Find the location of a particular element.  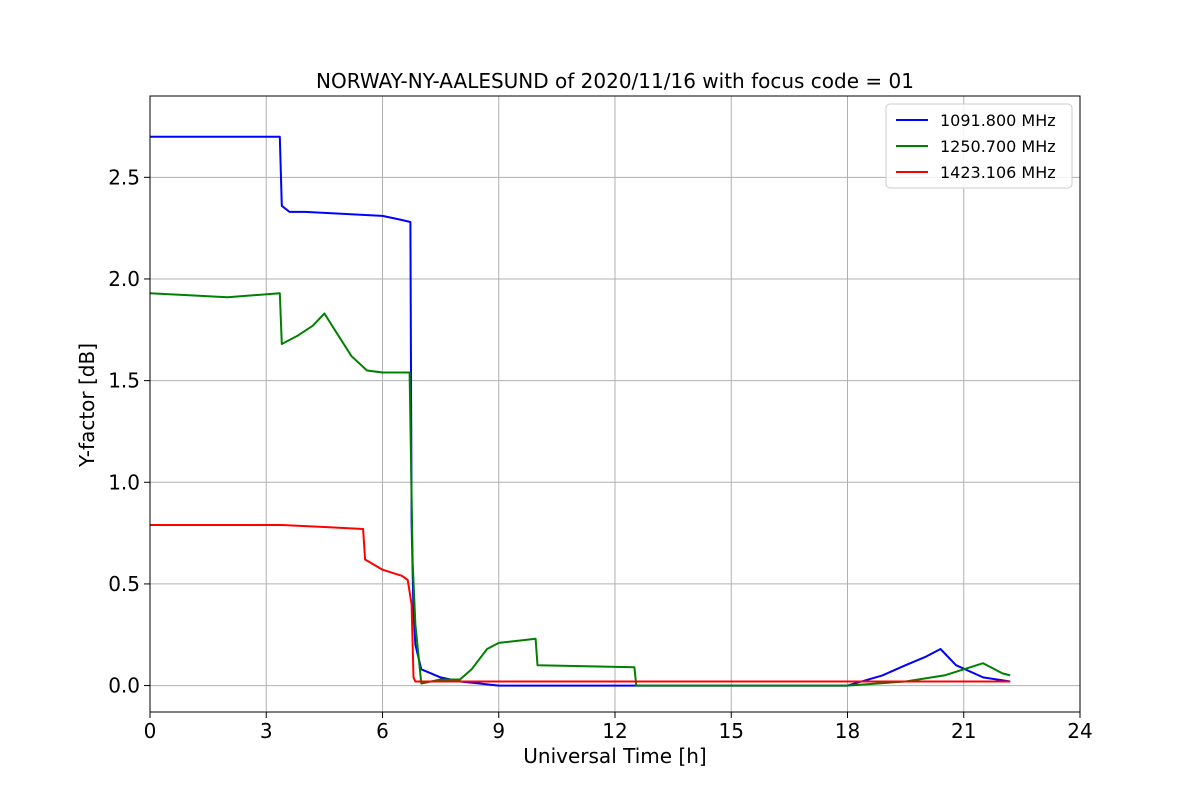

x-tick-label: 6 is located at coordinates (382, 731).